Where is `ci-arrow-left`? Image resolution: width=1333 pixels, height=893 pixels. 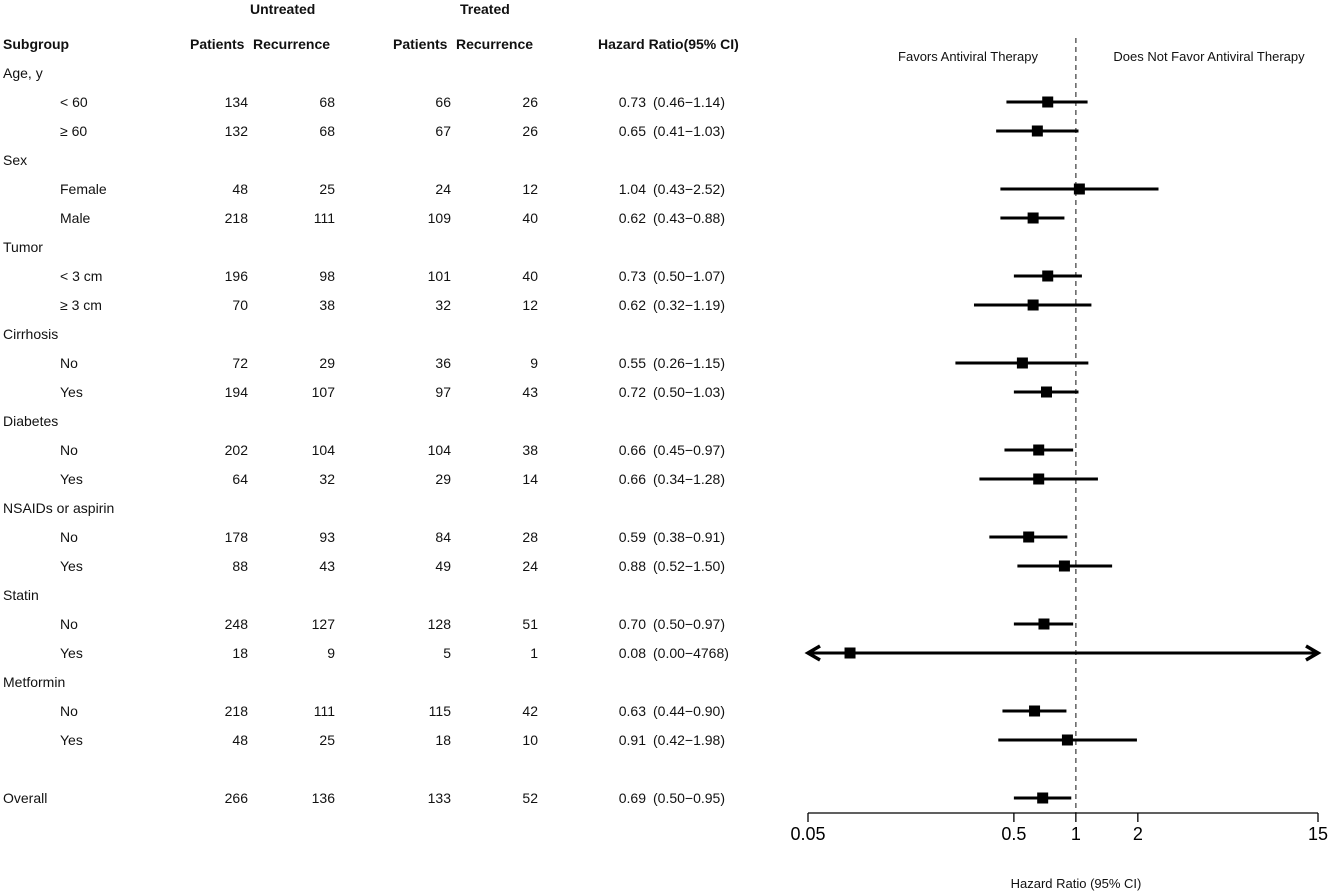 ci-arrow-left is located at coordinates (812, 653).